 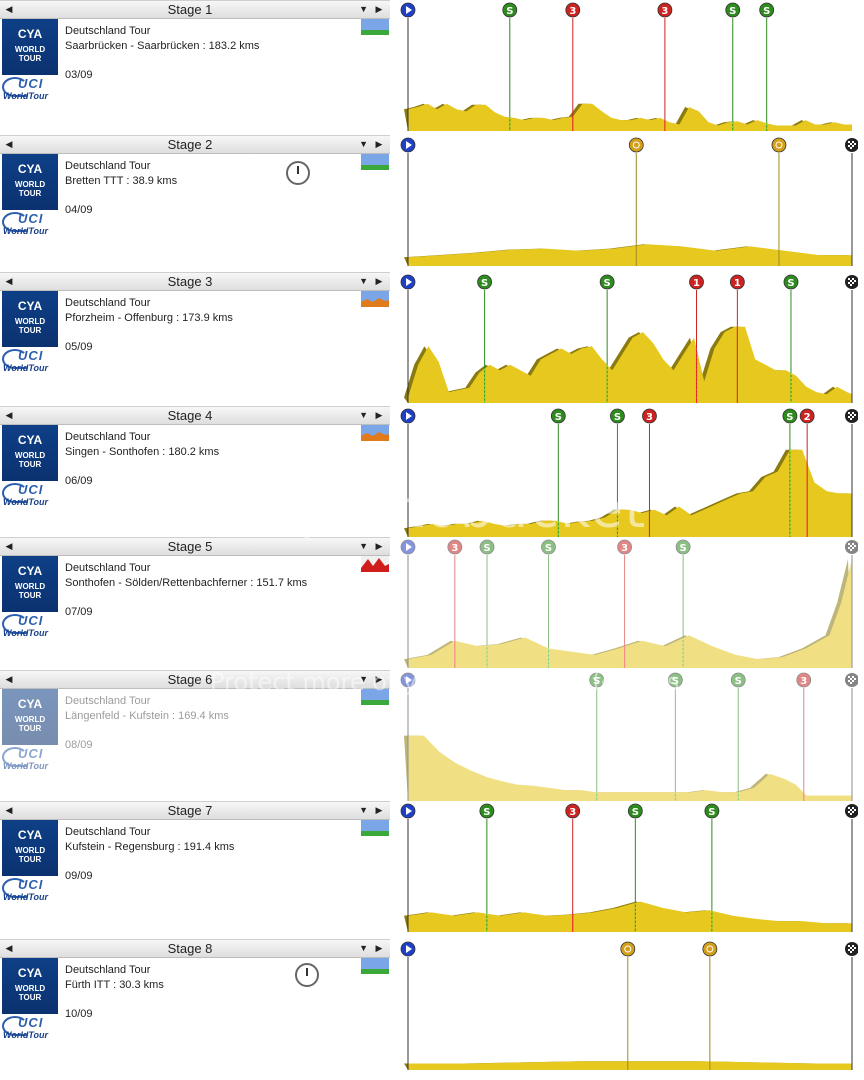 What do you see at coordinates (30, 90) in the screenshot?
I see `uci-logo: UCI WorldTour` at bounding box center [30, 90].